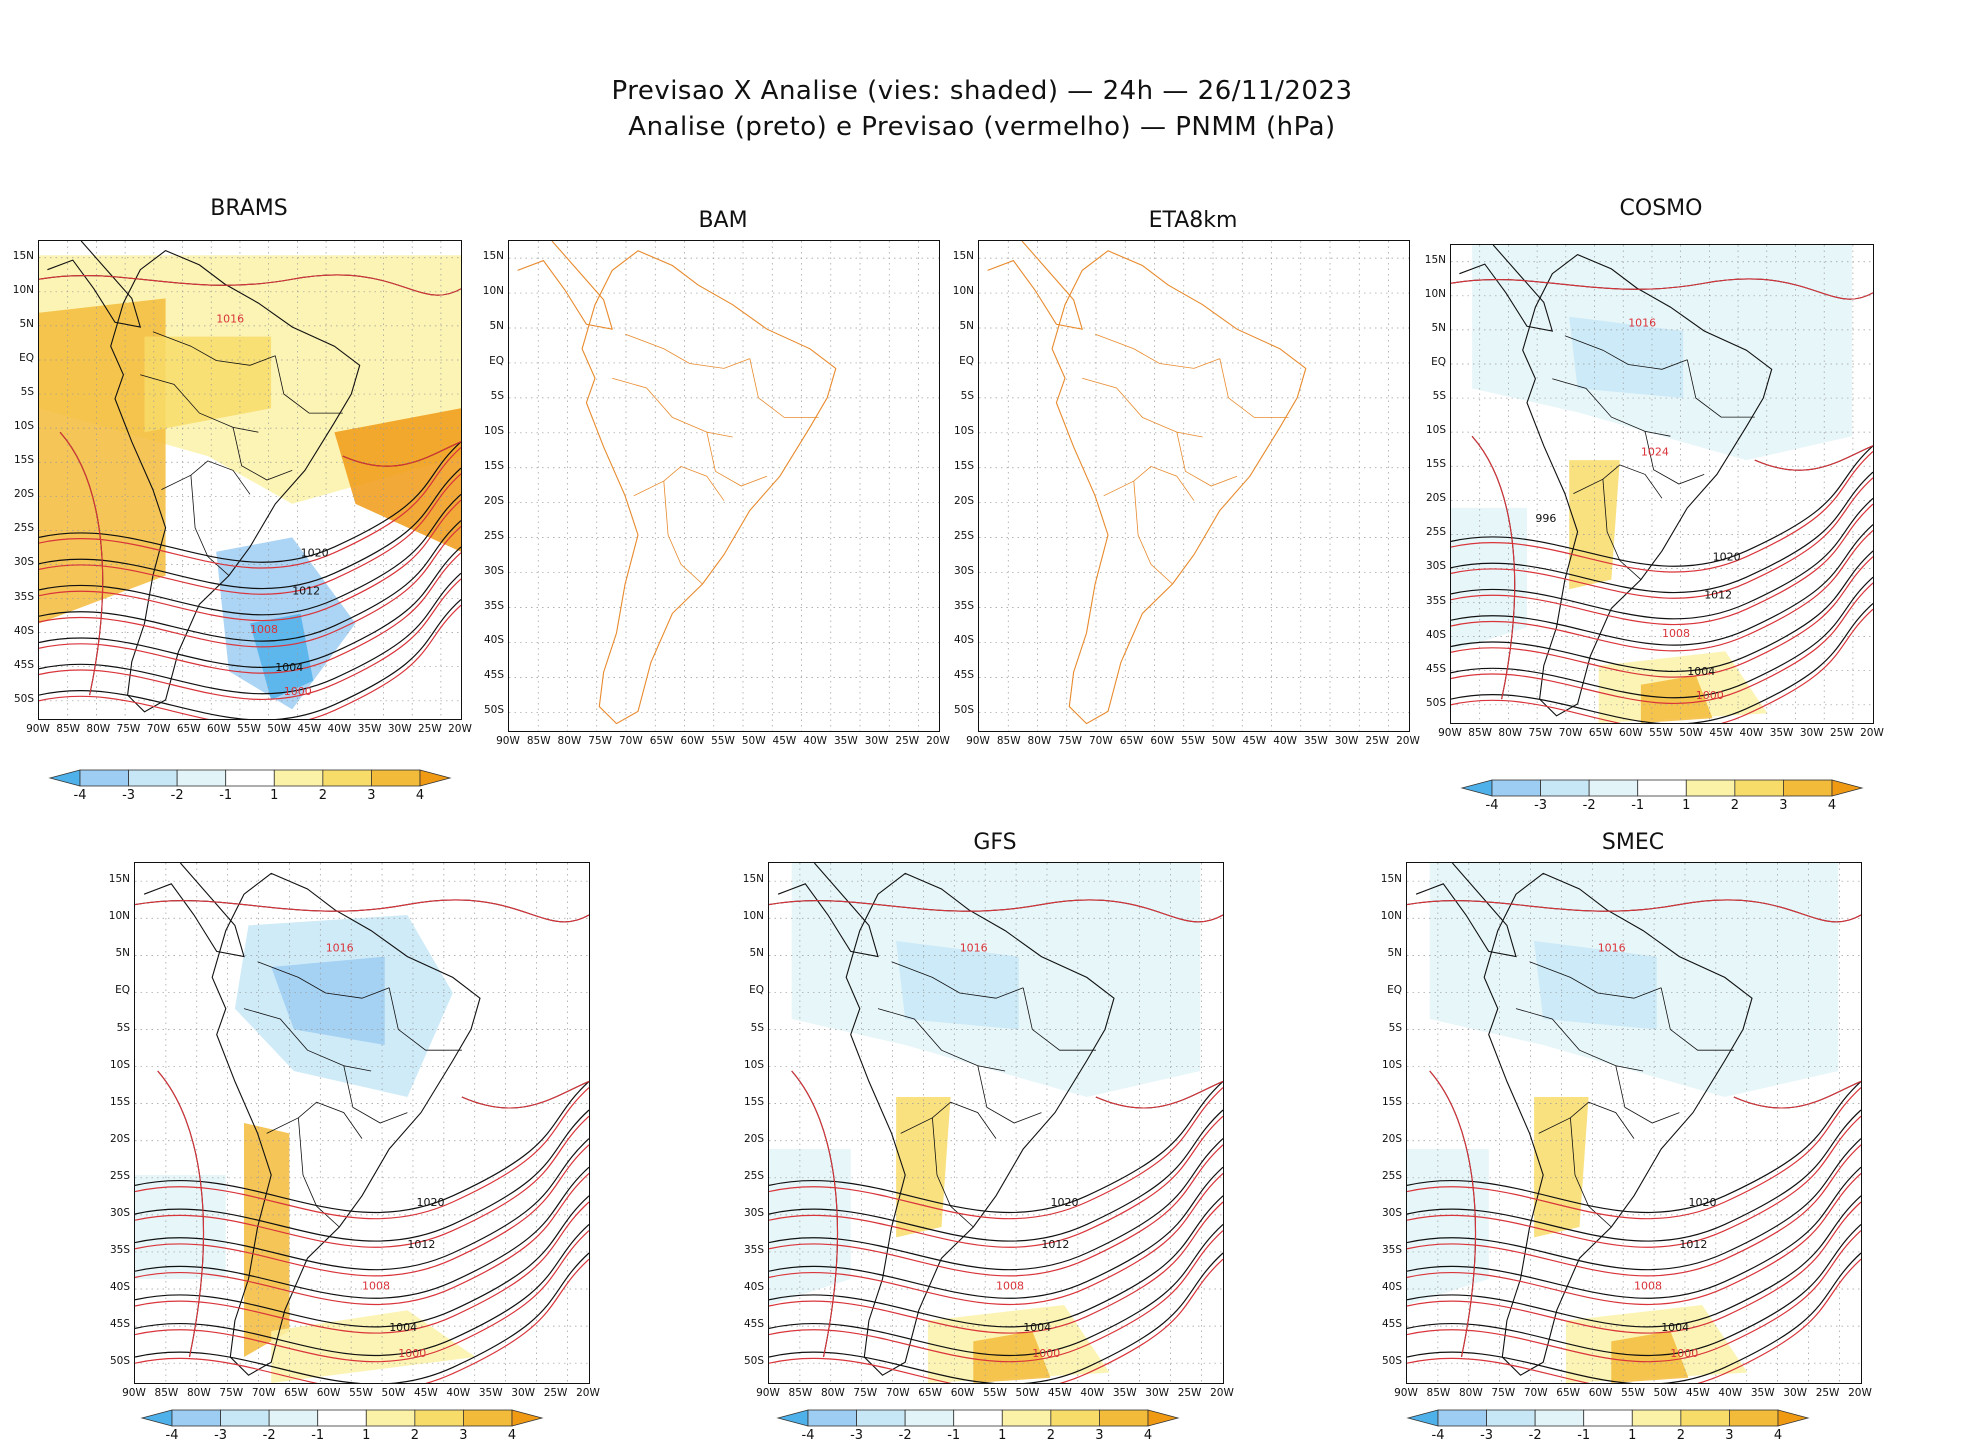 The width and height of the screenshot is (1964, 1443). What do you see at coordinates (1612, 947) in the screenshot?
I see `contour-label: 1016` at bounding box center [1612, 947].